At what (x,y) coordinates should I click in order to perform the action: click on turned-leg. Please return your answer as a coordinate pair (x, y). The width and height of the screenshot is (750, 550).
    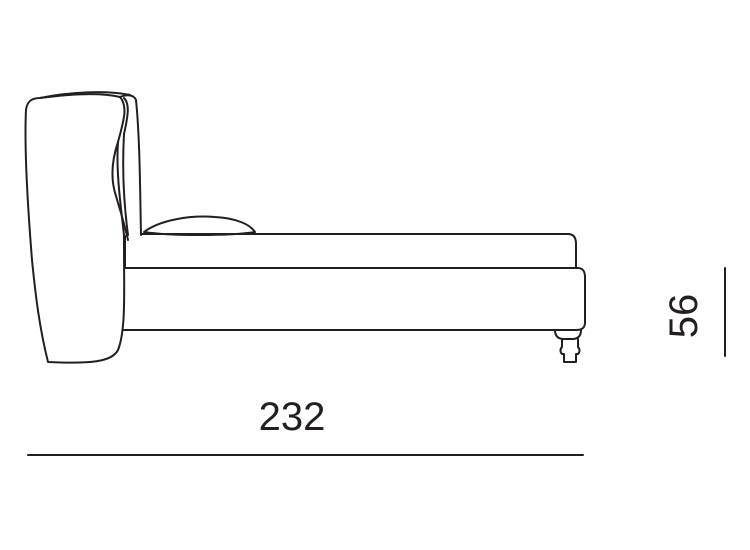
    Looking at the image, I should click on (568, 346).